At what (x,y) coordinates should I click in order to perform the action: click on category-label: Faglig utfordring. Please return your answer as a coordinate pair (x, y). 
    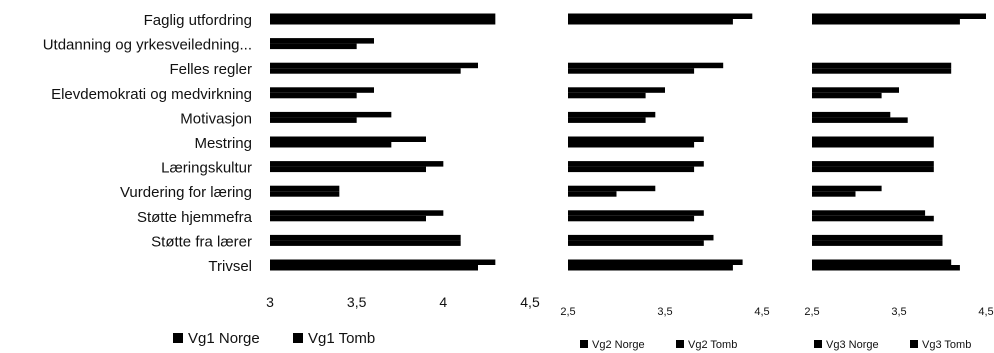
    Looking at the image, I should click on (198, 20).